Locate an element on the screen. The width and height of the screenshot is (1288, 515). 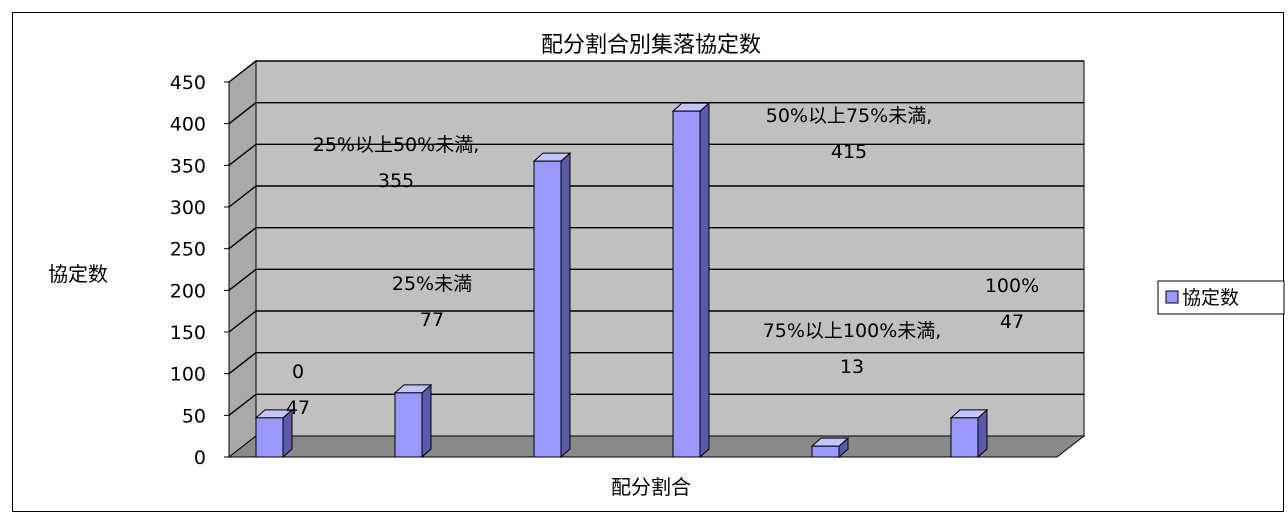
data-label-category: 0 is located at coordinates (298, 372).